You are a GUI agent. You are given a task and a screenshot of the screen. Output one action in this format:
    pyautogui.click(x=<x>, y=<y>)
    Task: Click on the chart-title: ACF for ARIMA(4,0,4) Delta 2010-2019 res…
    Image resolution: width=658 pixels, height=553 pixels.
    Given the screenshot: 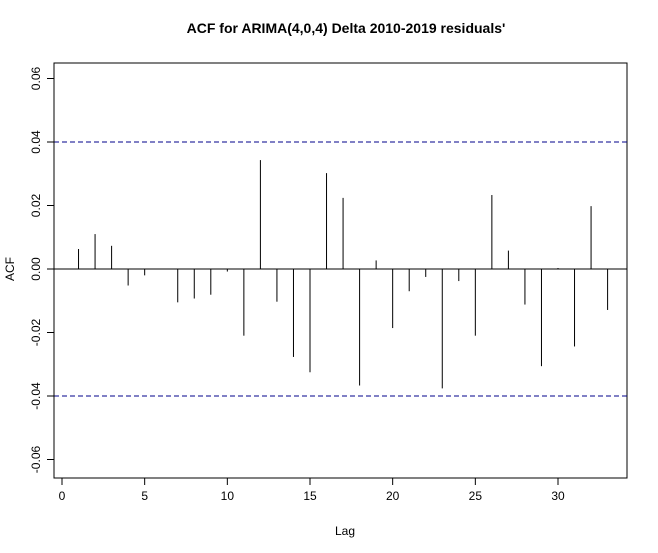 What is the action you would take?
    pyautogui.click(x=346, y=28)
    